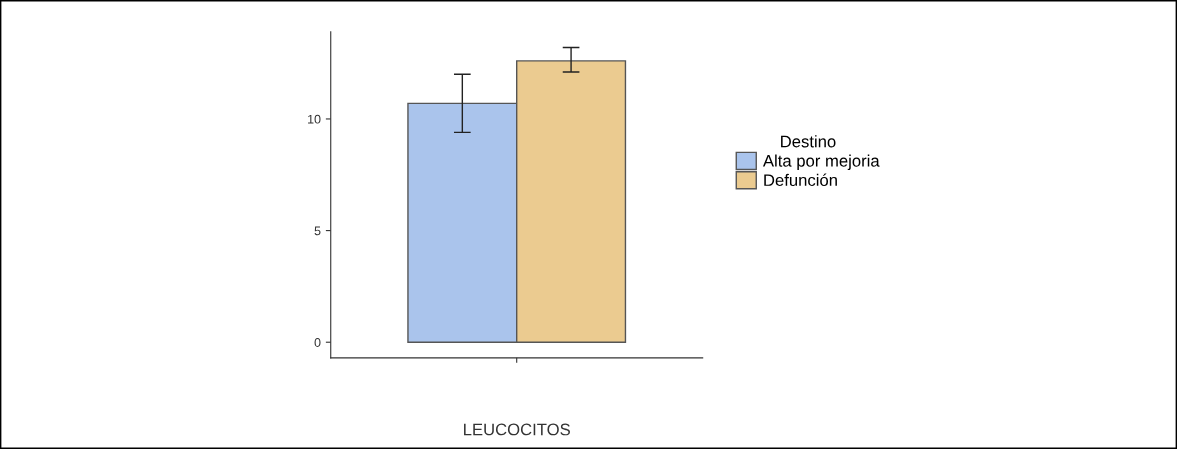 The width and height of the screenshot is (1177, 449). What do you see at coordinates (821, 162) in the screenshot?
I see `legend-label: Alta por mejoria` at bounding box center [821, 162].